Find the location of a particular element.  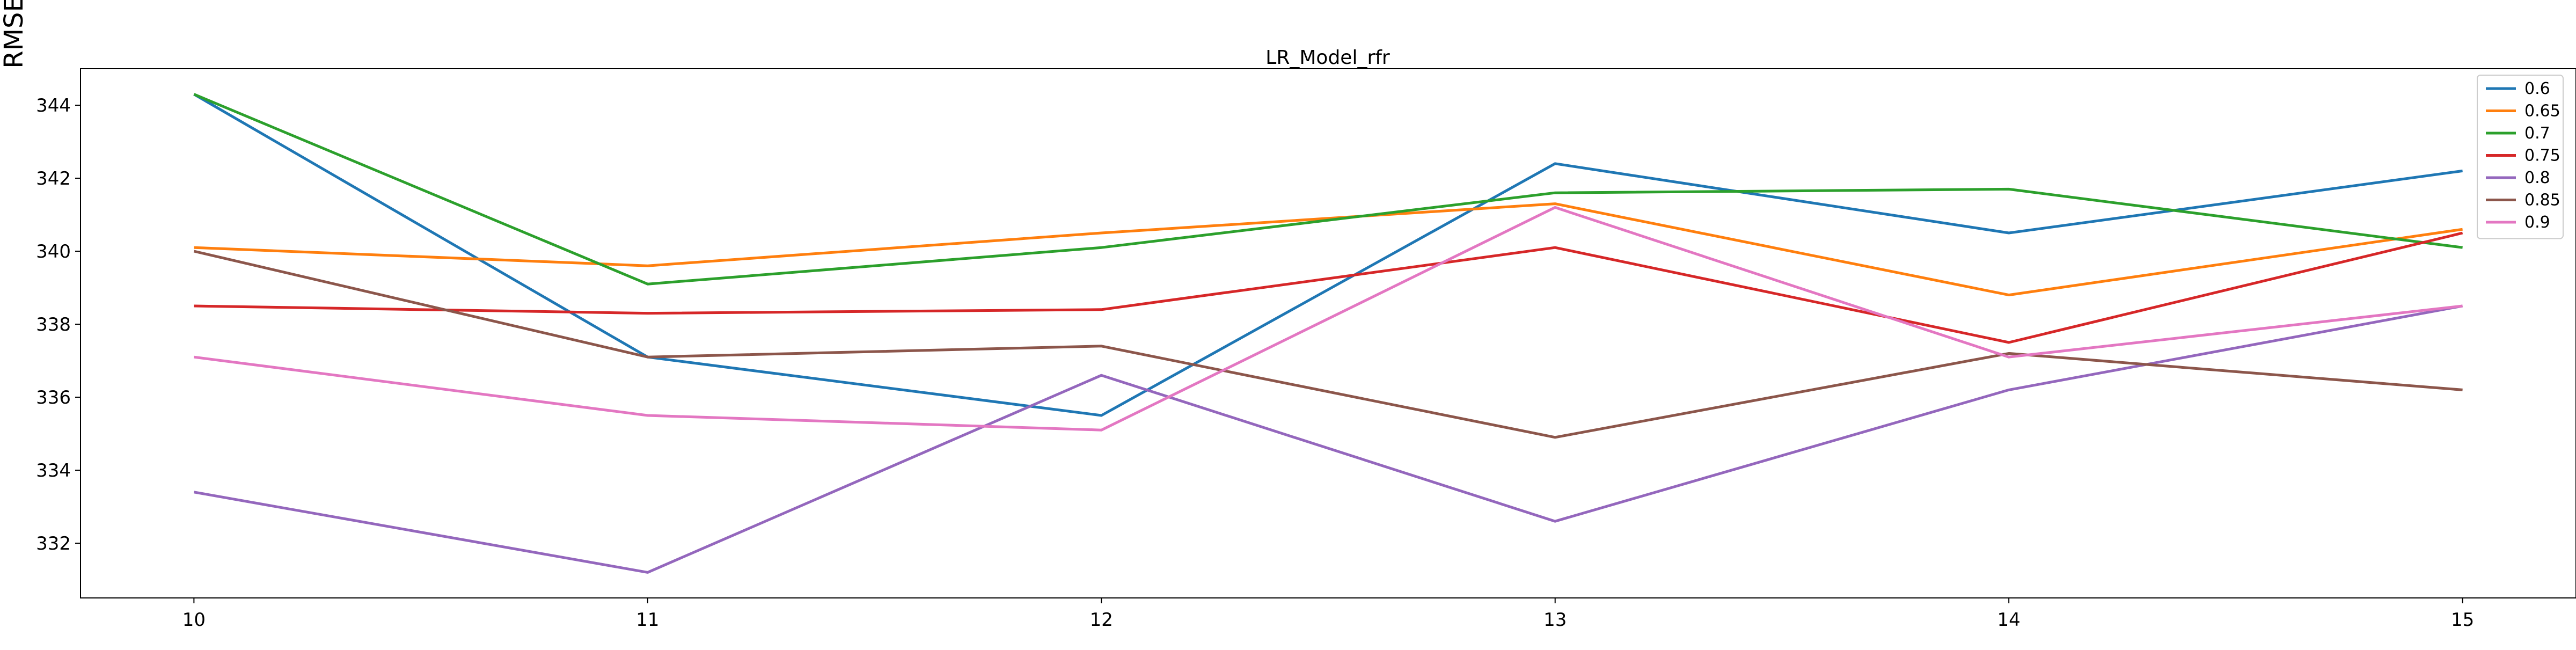

series-line-0.65 is located at coordinates (1328, 249).